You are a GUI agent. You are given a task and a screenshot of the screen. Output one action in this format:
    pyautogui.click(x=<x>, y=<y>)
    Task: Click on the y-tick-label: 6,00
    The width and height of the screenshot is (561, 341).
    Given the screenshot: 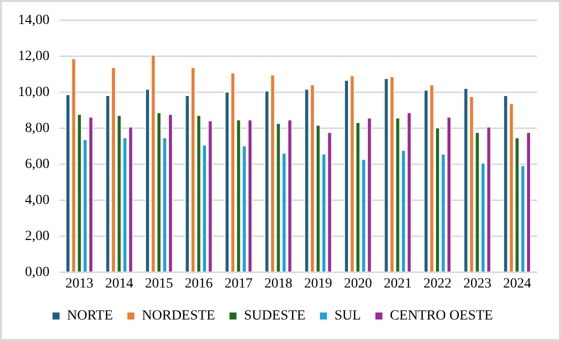 What is the action you would take?
    pyautogui.click(x=37, y=164)
    